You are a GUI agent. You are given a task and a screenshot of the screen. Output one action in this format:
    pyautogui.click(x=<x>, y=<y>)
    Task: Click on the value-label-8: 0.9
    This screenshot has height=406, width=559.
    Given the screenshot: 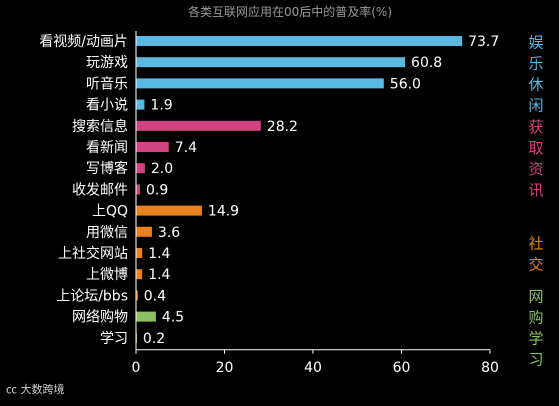 What is the action you would take?
    pyautogui.click(x=157, y=190)
    